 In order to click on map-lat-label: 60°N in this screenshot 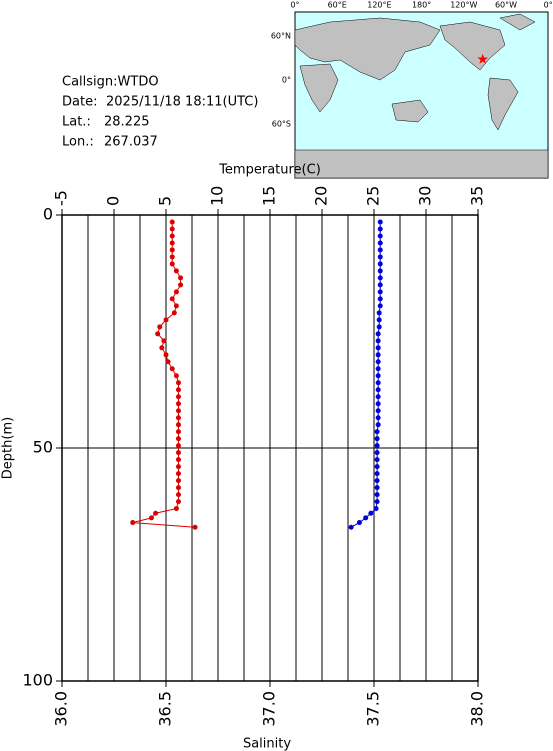, I will do `click(281, 36)`.